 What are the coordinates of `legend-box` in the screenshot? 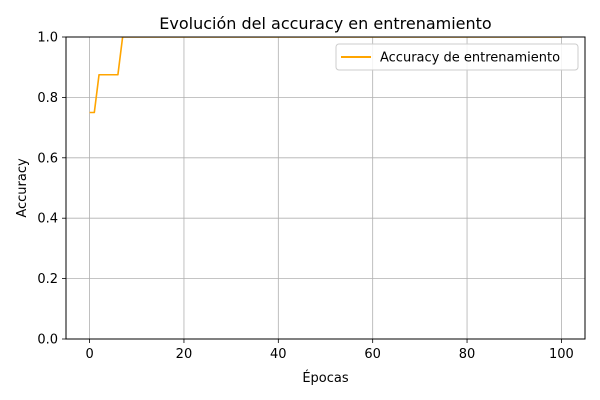 It's located at (457, 57).